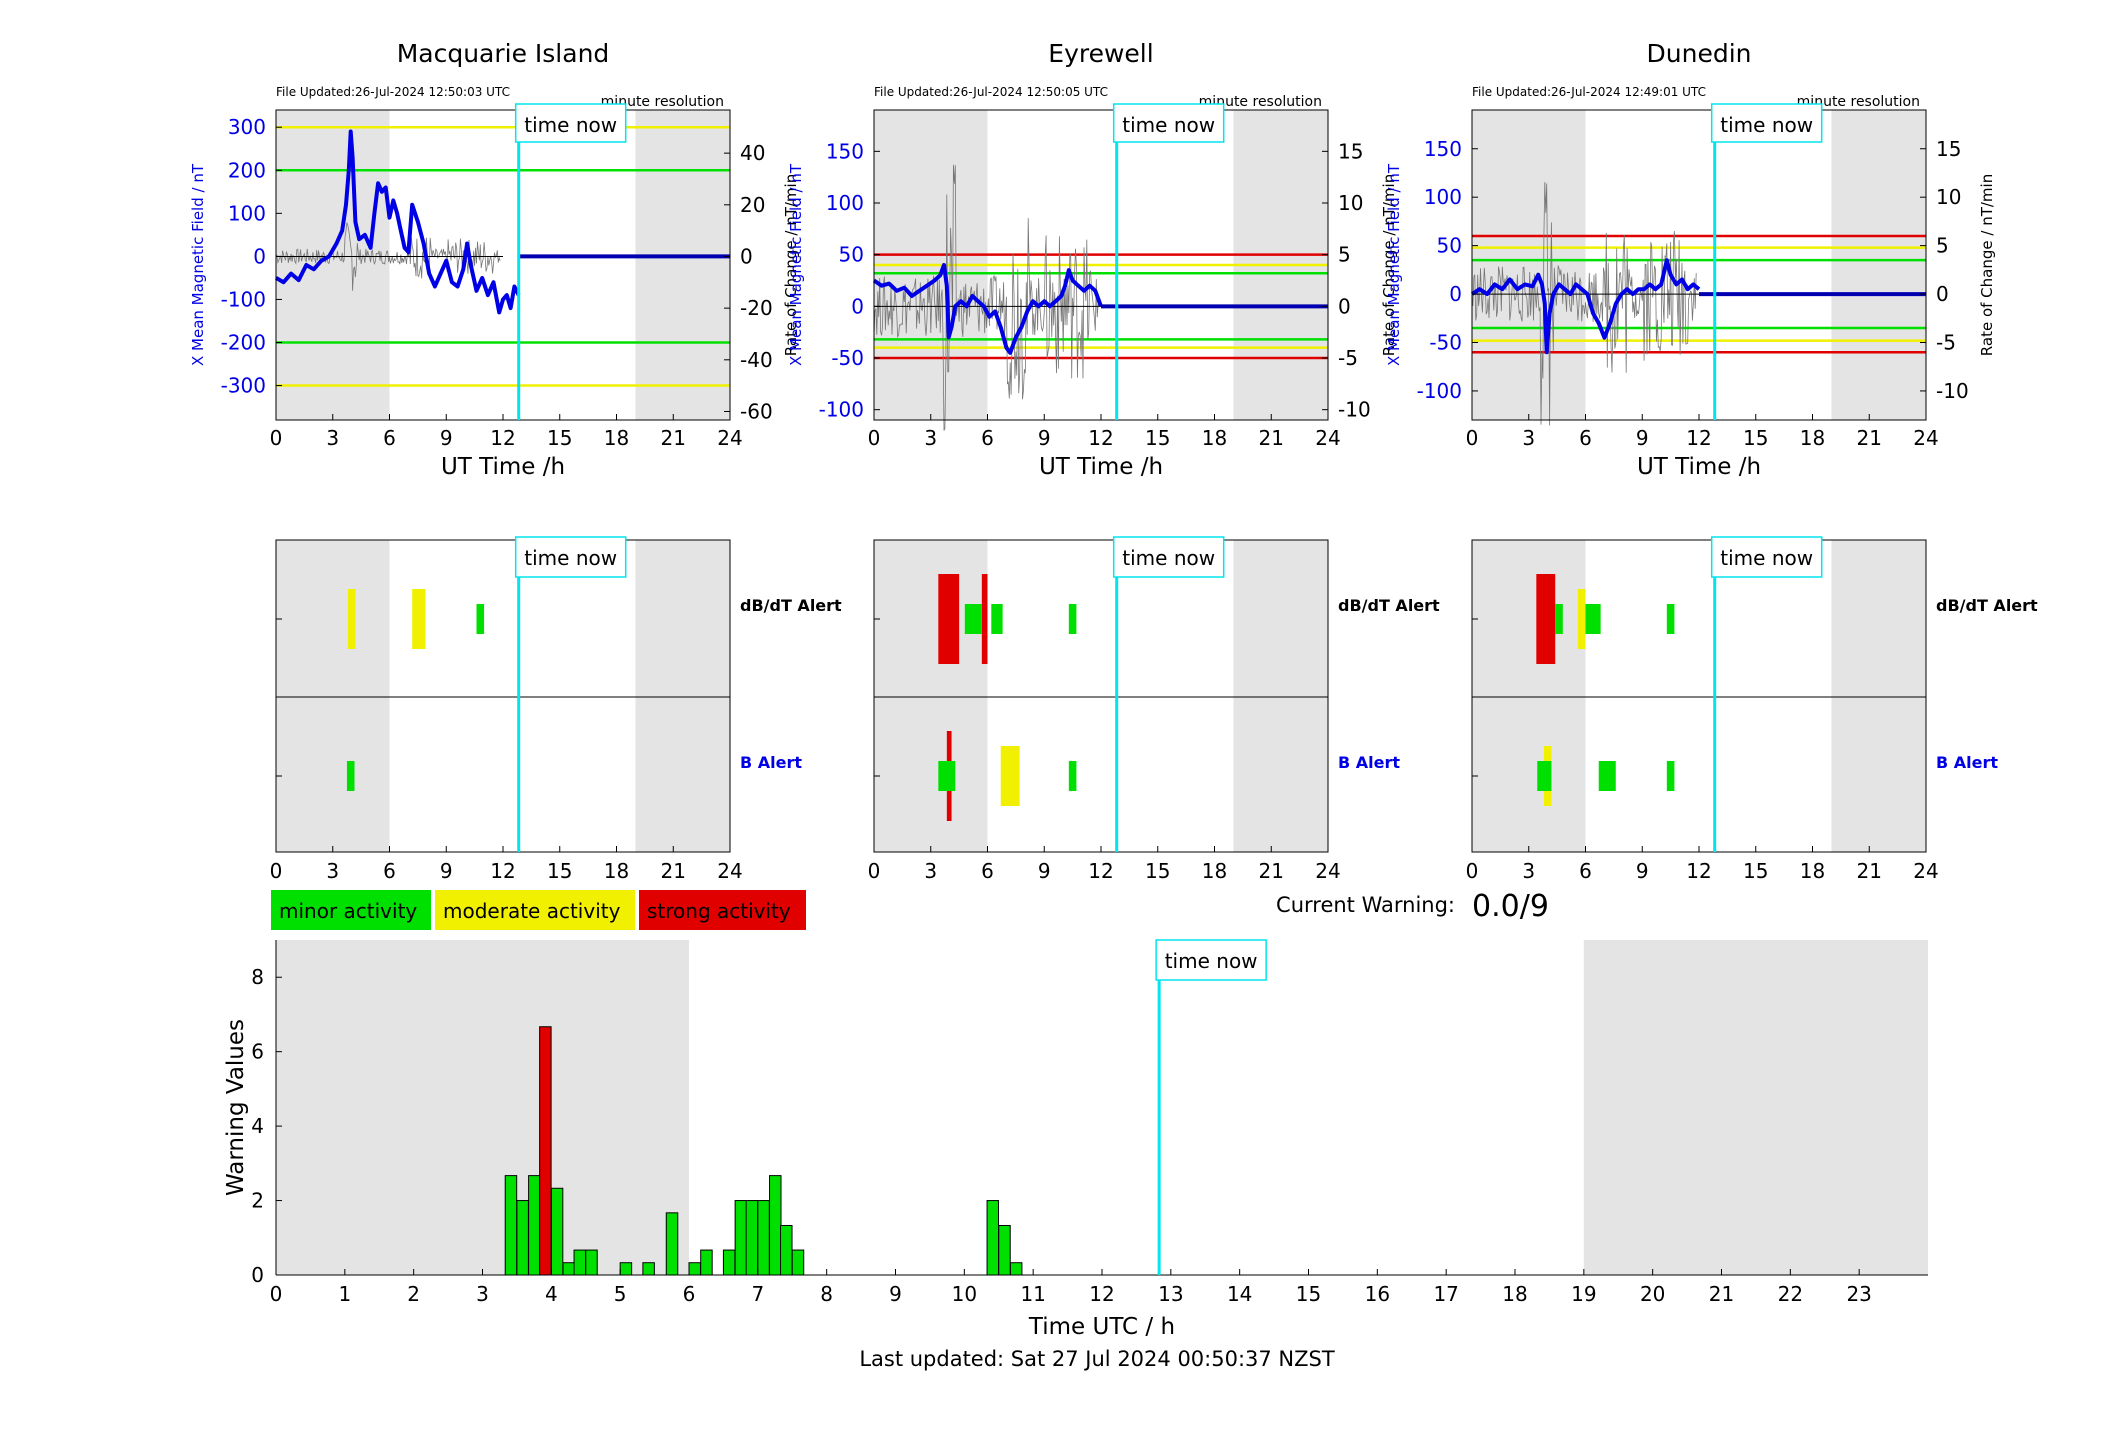 This screenshot has width=2117, height=1437. Describe the element at coordinates (964, 1294) in the screenshot. I see `x-tick-label: 10` at that location.